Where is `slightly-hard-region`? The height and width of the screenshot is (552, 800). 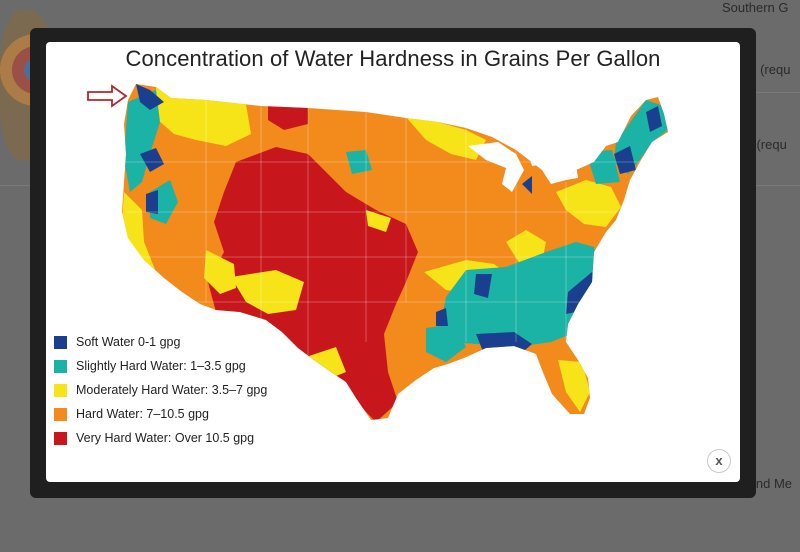
slightly-hard-region is located at coordinates (142, 141).